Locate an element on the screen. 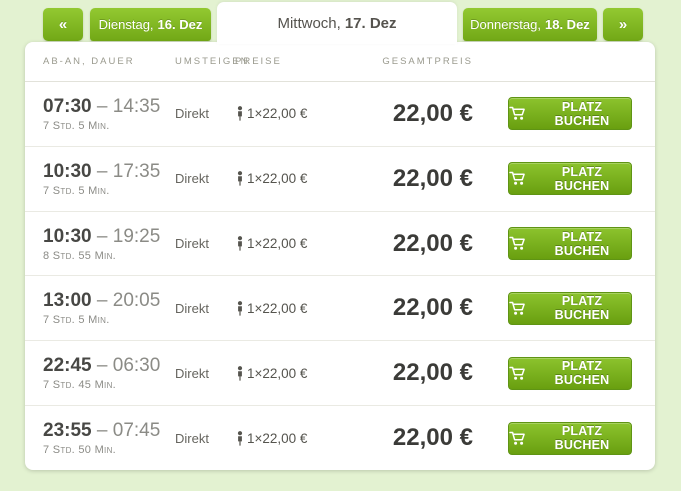 The height and width of the screenshot is (491, 681). header-total-price: GESAMTPREIS is located at coordinates (427, 61).